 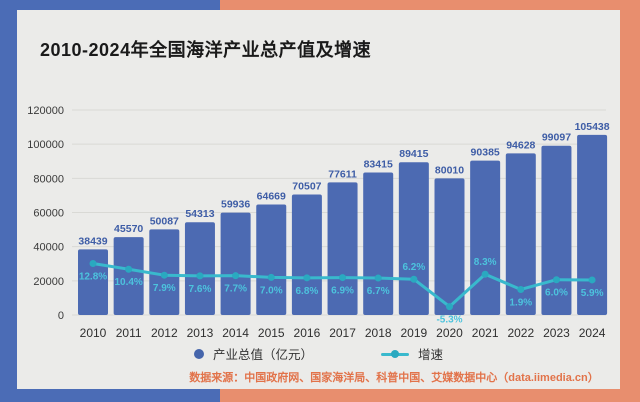 I want to click on growth-rate-label: 6.9%, so click(x=342, y=291).